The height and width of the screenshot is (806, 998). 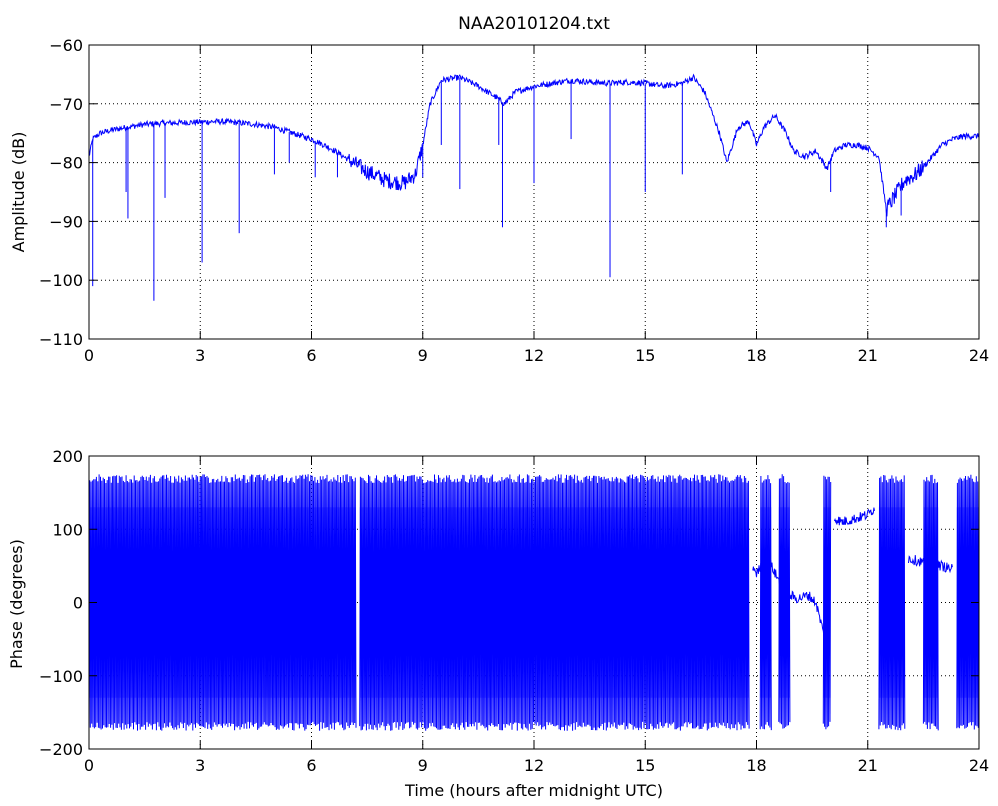 I want to click on y-axis-label: Amplitude (dB), so click(x=18, y=192).